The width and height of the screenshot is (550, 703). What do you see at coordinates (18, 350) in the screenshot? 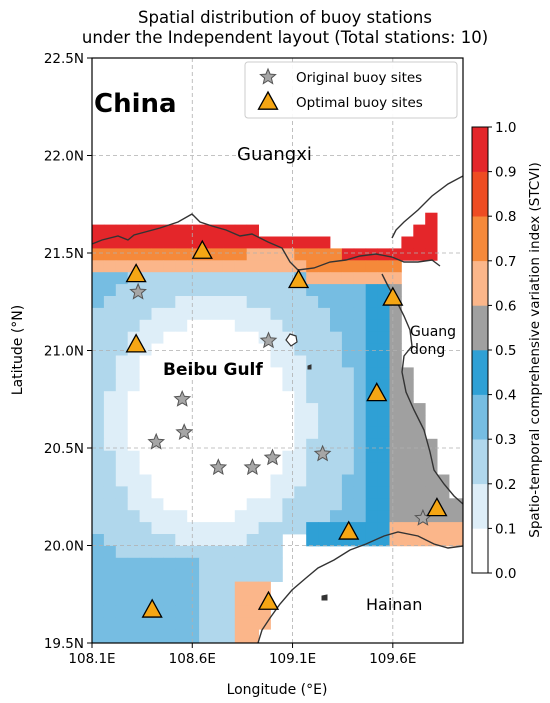
I see `y-axis-label: Latitude (°N)` at bounding box center [18, 350].